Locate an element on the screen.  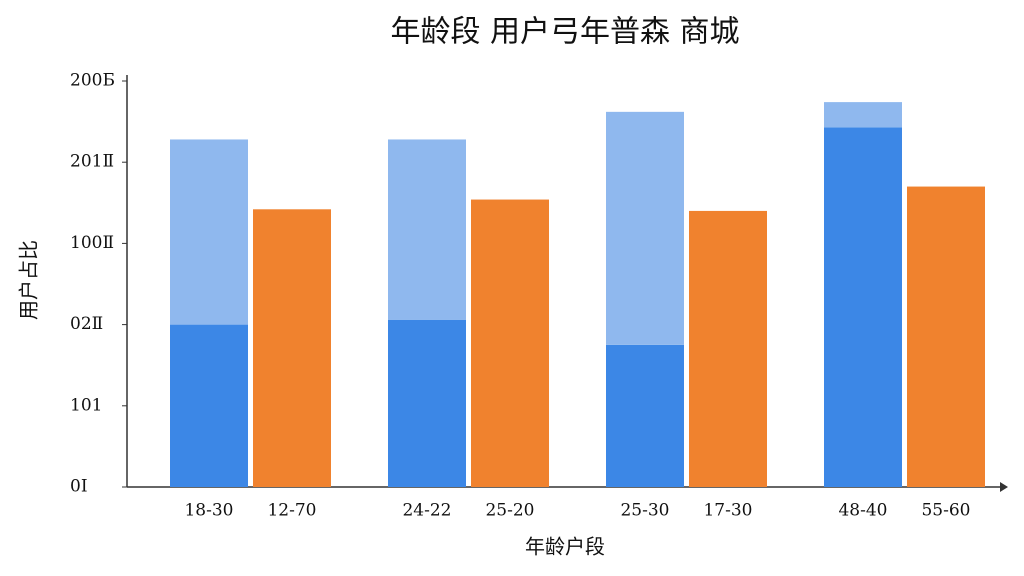
x-tick-label: 55-60 is located at coordinates (945, 511).